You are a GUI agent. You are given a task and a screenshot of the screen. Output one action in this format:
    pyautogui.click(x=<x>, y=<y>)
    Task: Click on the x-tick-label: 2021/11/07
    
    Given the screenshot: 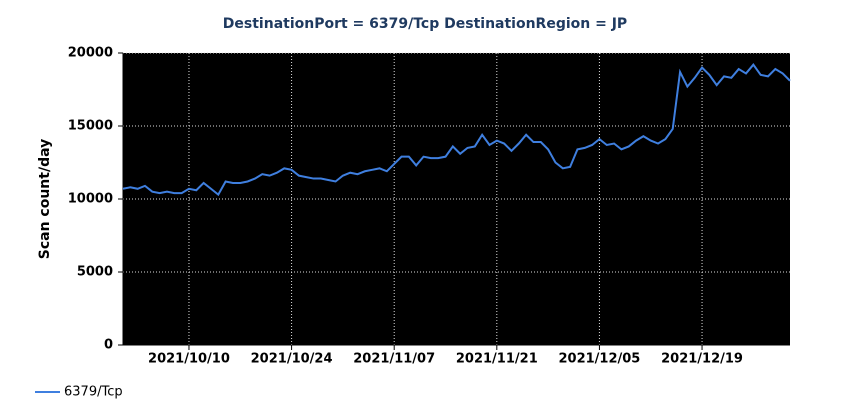 What is the action you would take?
    pyautogui.click(x=394, y=359)
    